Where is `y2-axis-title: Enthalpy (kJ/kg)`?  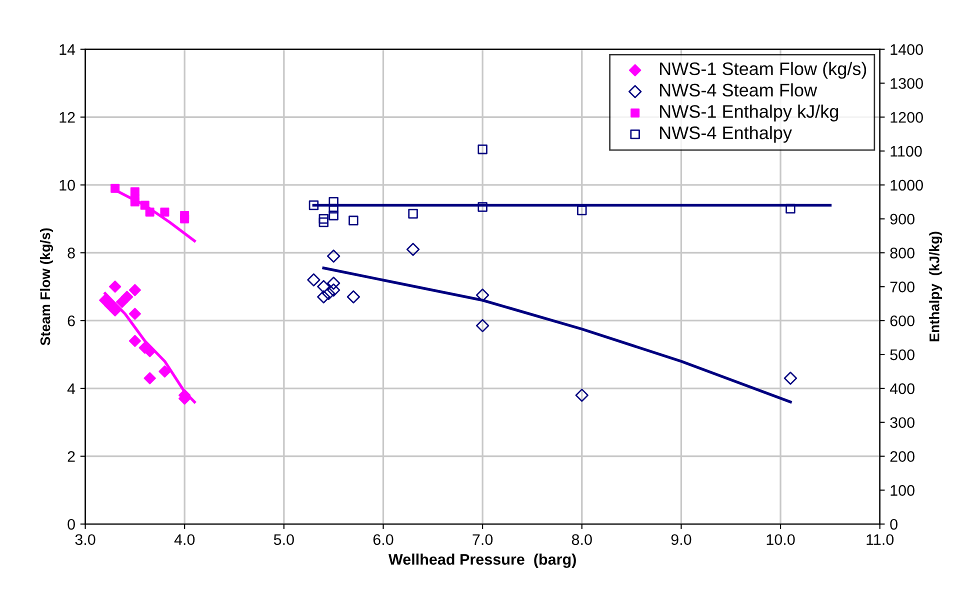 y2-axis-title: Enthalpy (kJ/kg) is located at coordinates (935, 287).